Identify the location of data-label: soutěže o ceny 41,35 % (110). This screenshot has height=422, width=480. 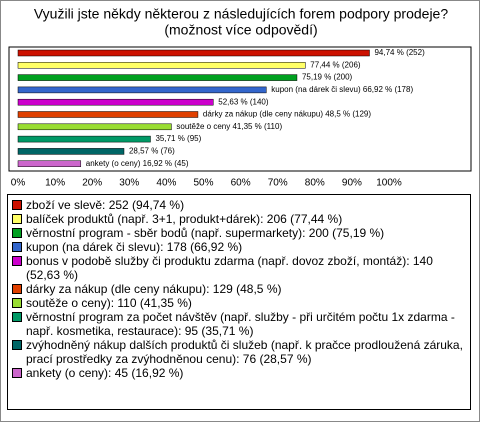
(229, 126).